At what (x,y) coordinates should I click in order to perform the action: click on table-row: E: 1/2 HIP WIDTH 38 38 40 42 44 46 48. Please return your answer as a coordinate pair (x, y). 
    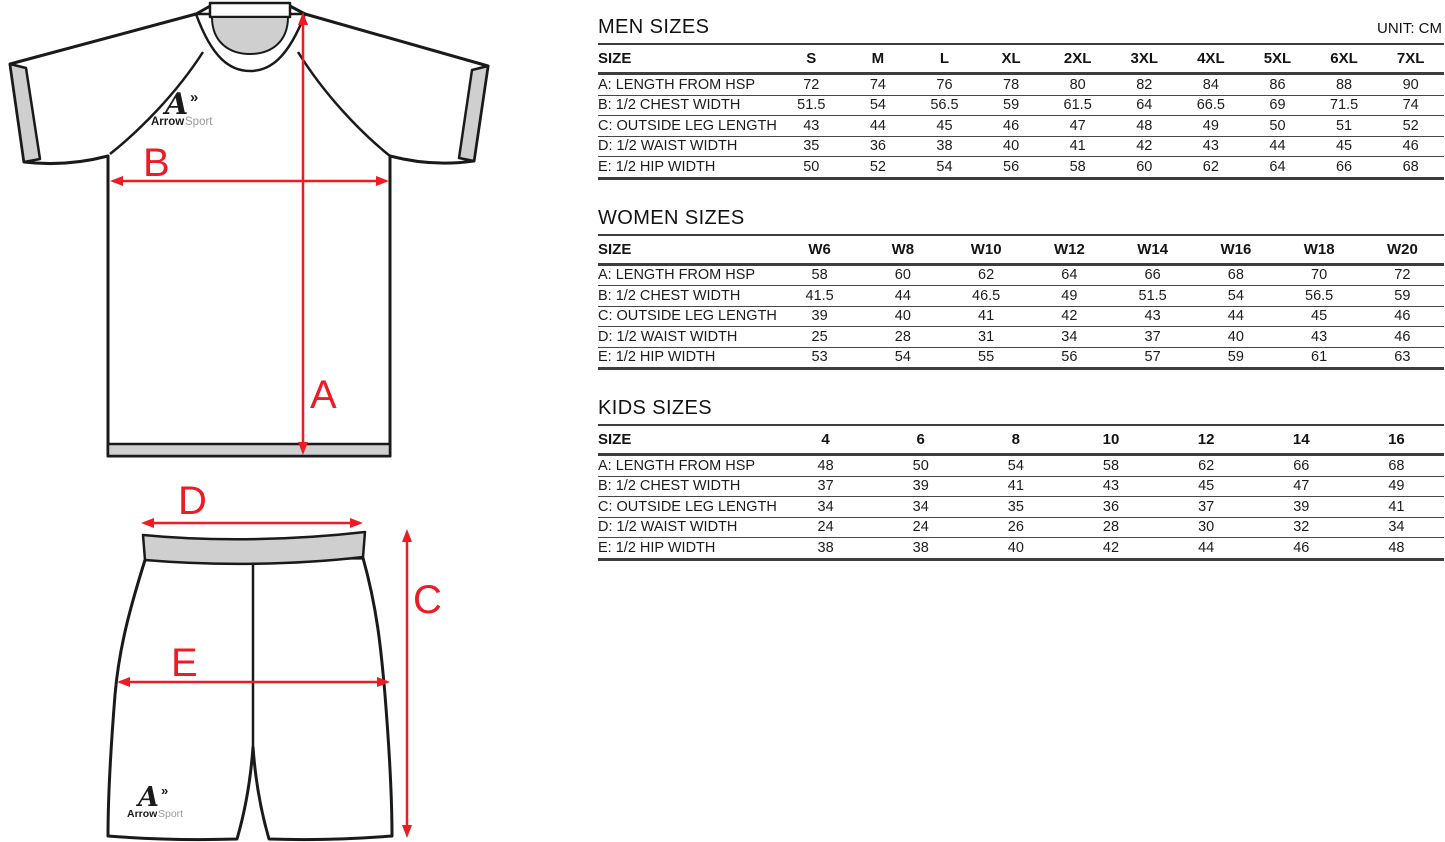
    Looking at the image, I should click on (1021, 549).